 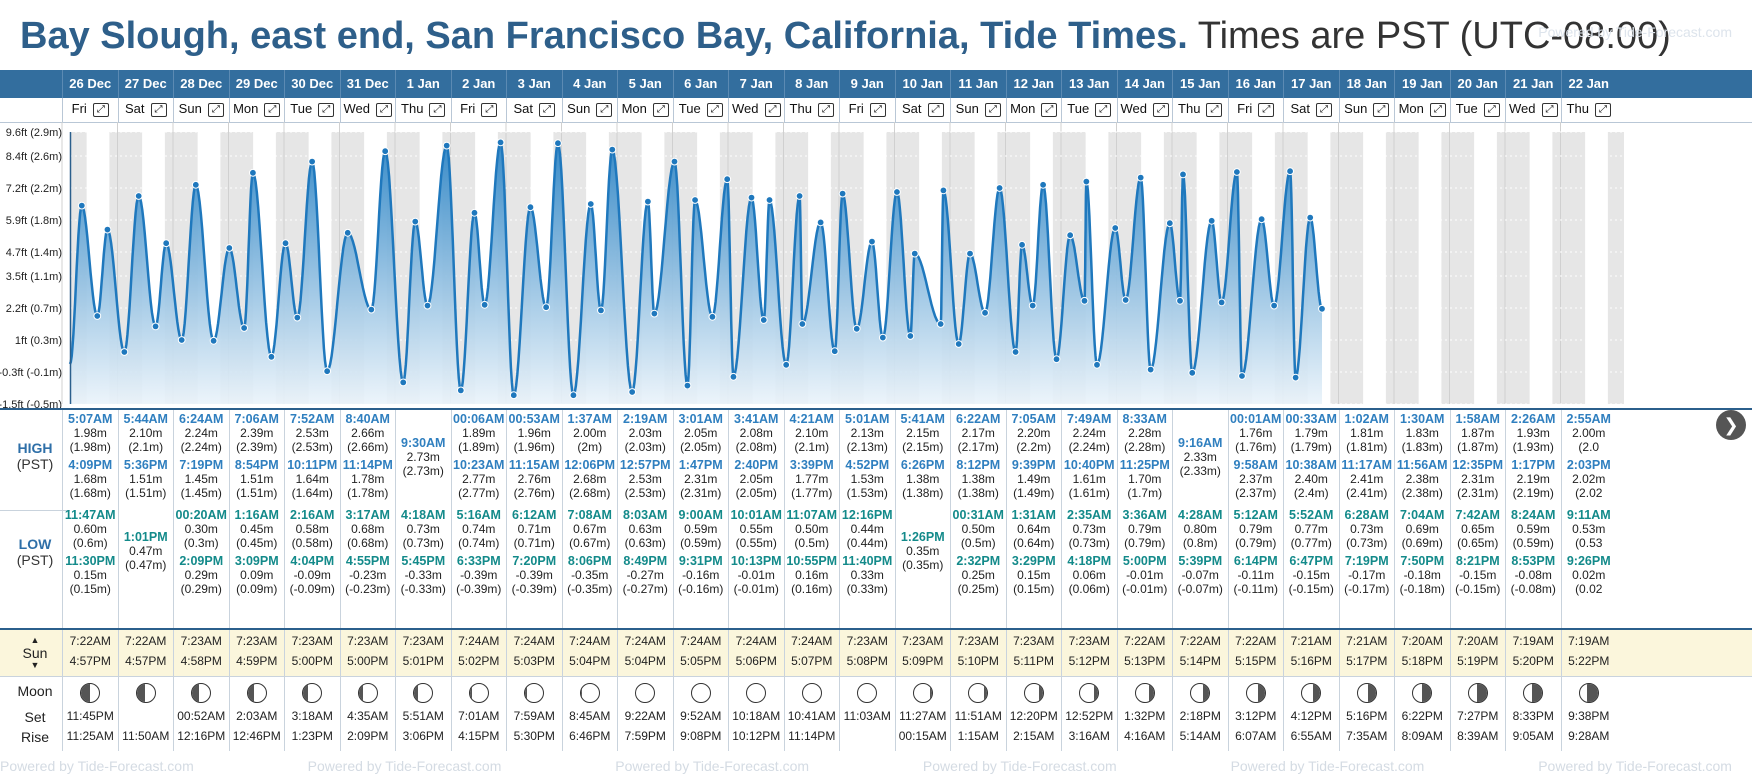 I want to click on sun-times-cell: 7:24AM 5:04PM, so click(x=645, y=653).